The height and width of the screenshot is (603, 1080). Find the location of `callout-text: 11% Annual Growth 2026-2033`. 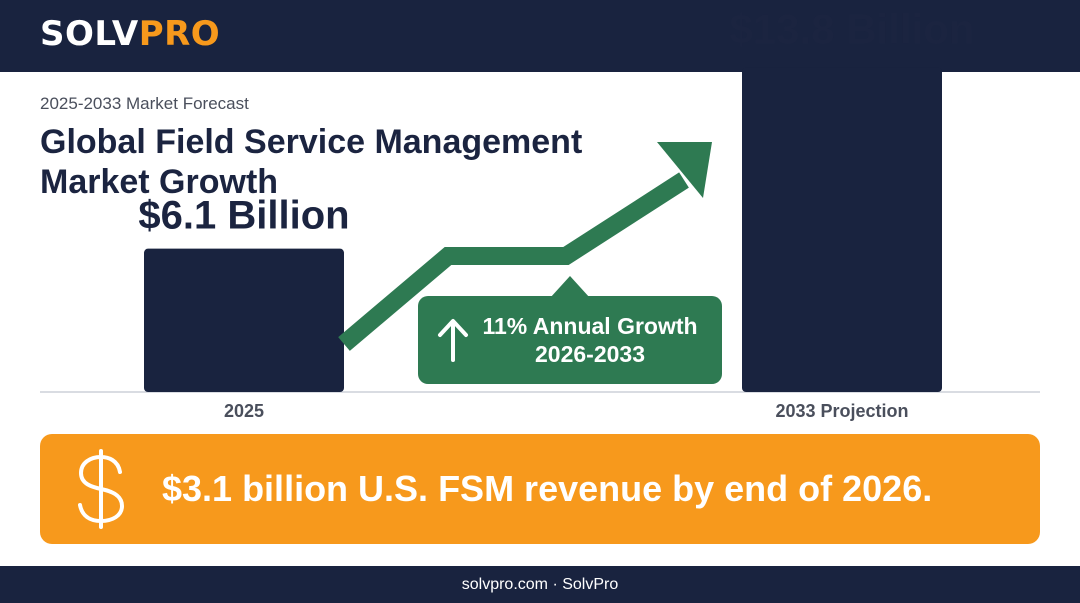

callout-text: 11% Annual Growth 2026-2033 is located at coordinates (590, 340).